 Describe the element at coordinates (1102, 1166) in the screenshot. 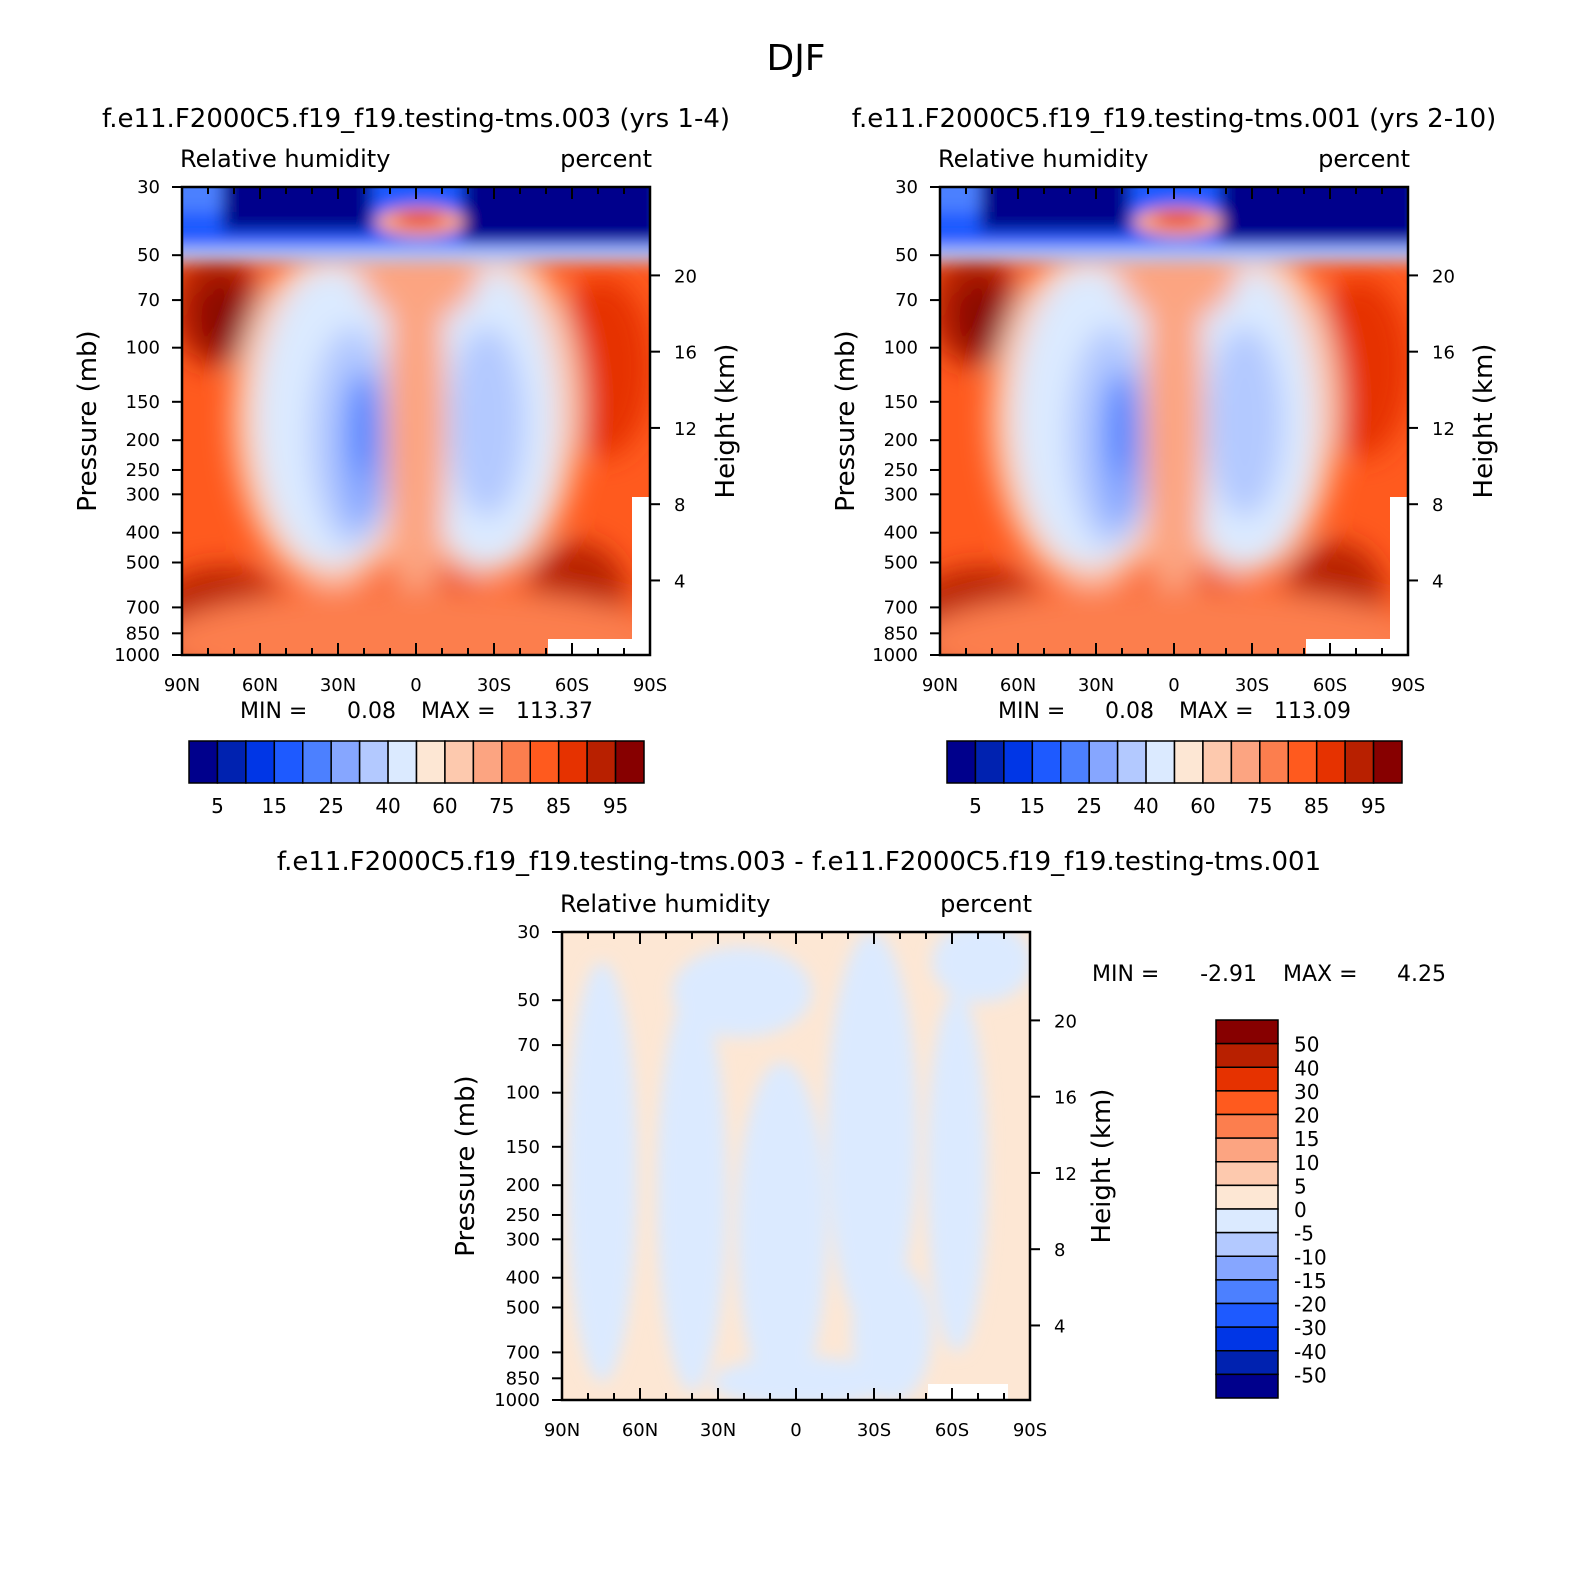

I see `panel3-ylabel-right: Height (km)` at that location.